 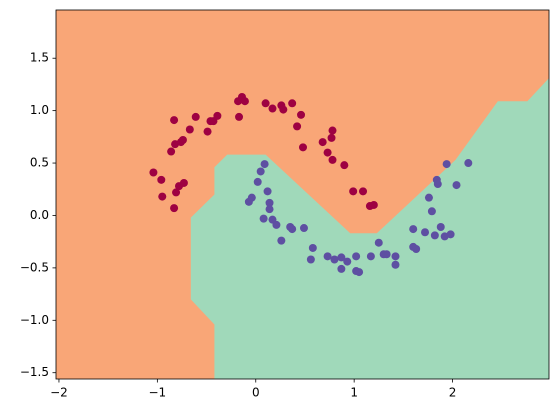 What do you see at coordinates (256, 393) in the screenshot?
I see `x-tick-label: 0` at bounding box center [256, 393].